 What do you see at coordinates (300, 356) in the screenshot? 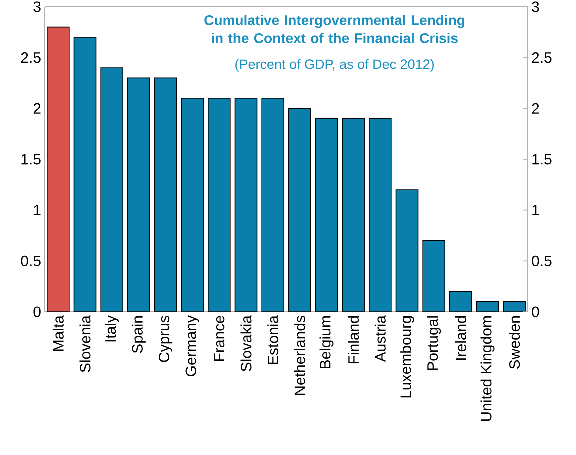
I see `x-tick-label: Netherlands` at bounding box center [300, 356].